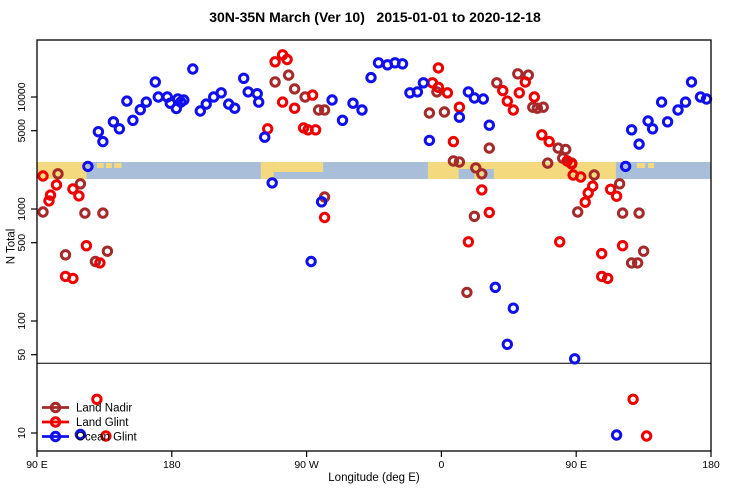 Image resolution: width=750 pixels, height=500 pixels. I want to click on y-tick-label: 1000, so click(22, 209).